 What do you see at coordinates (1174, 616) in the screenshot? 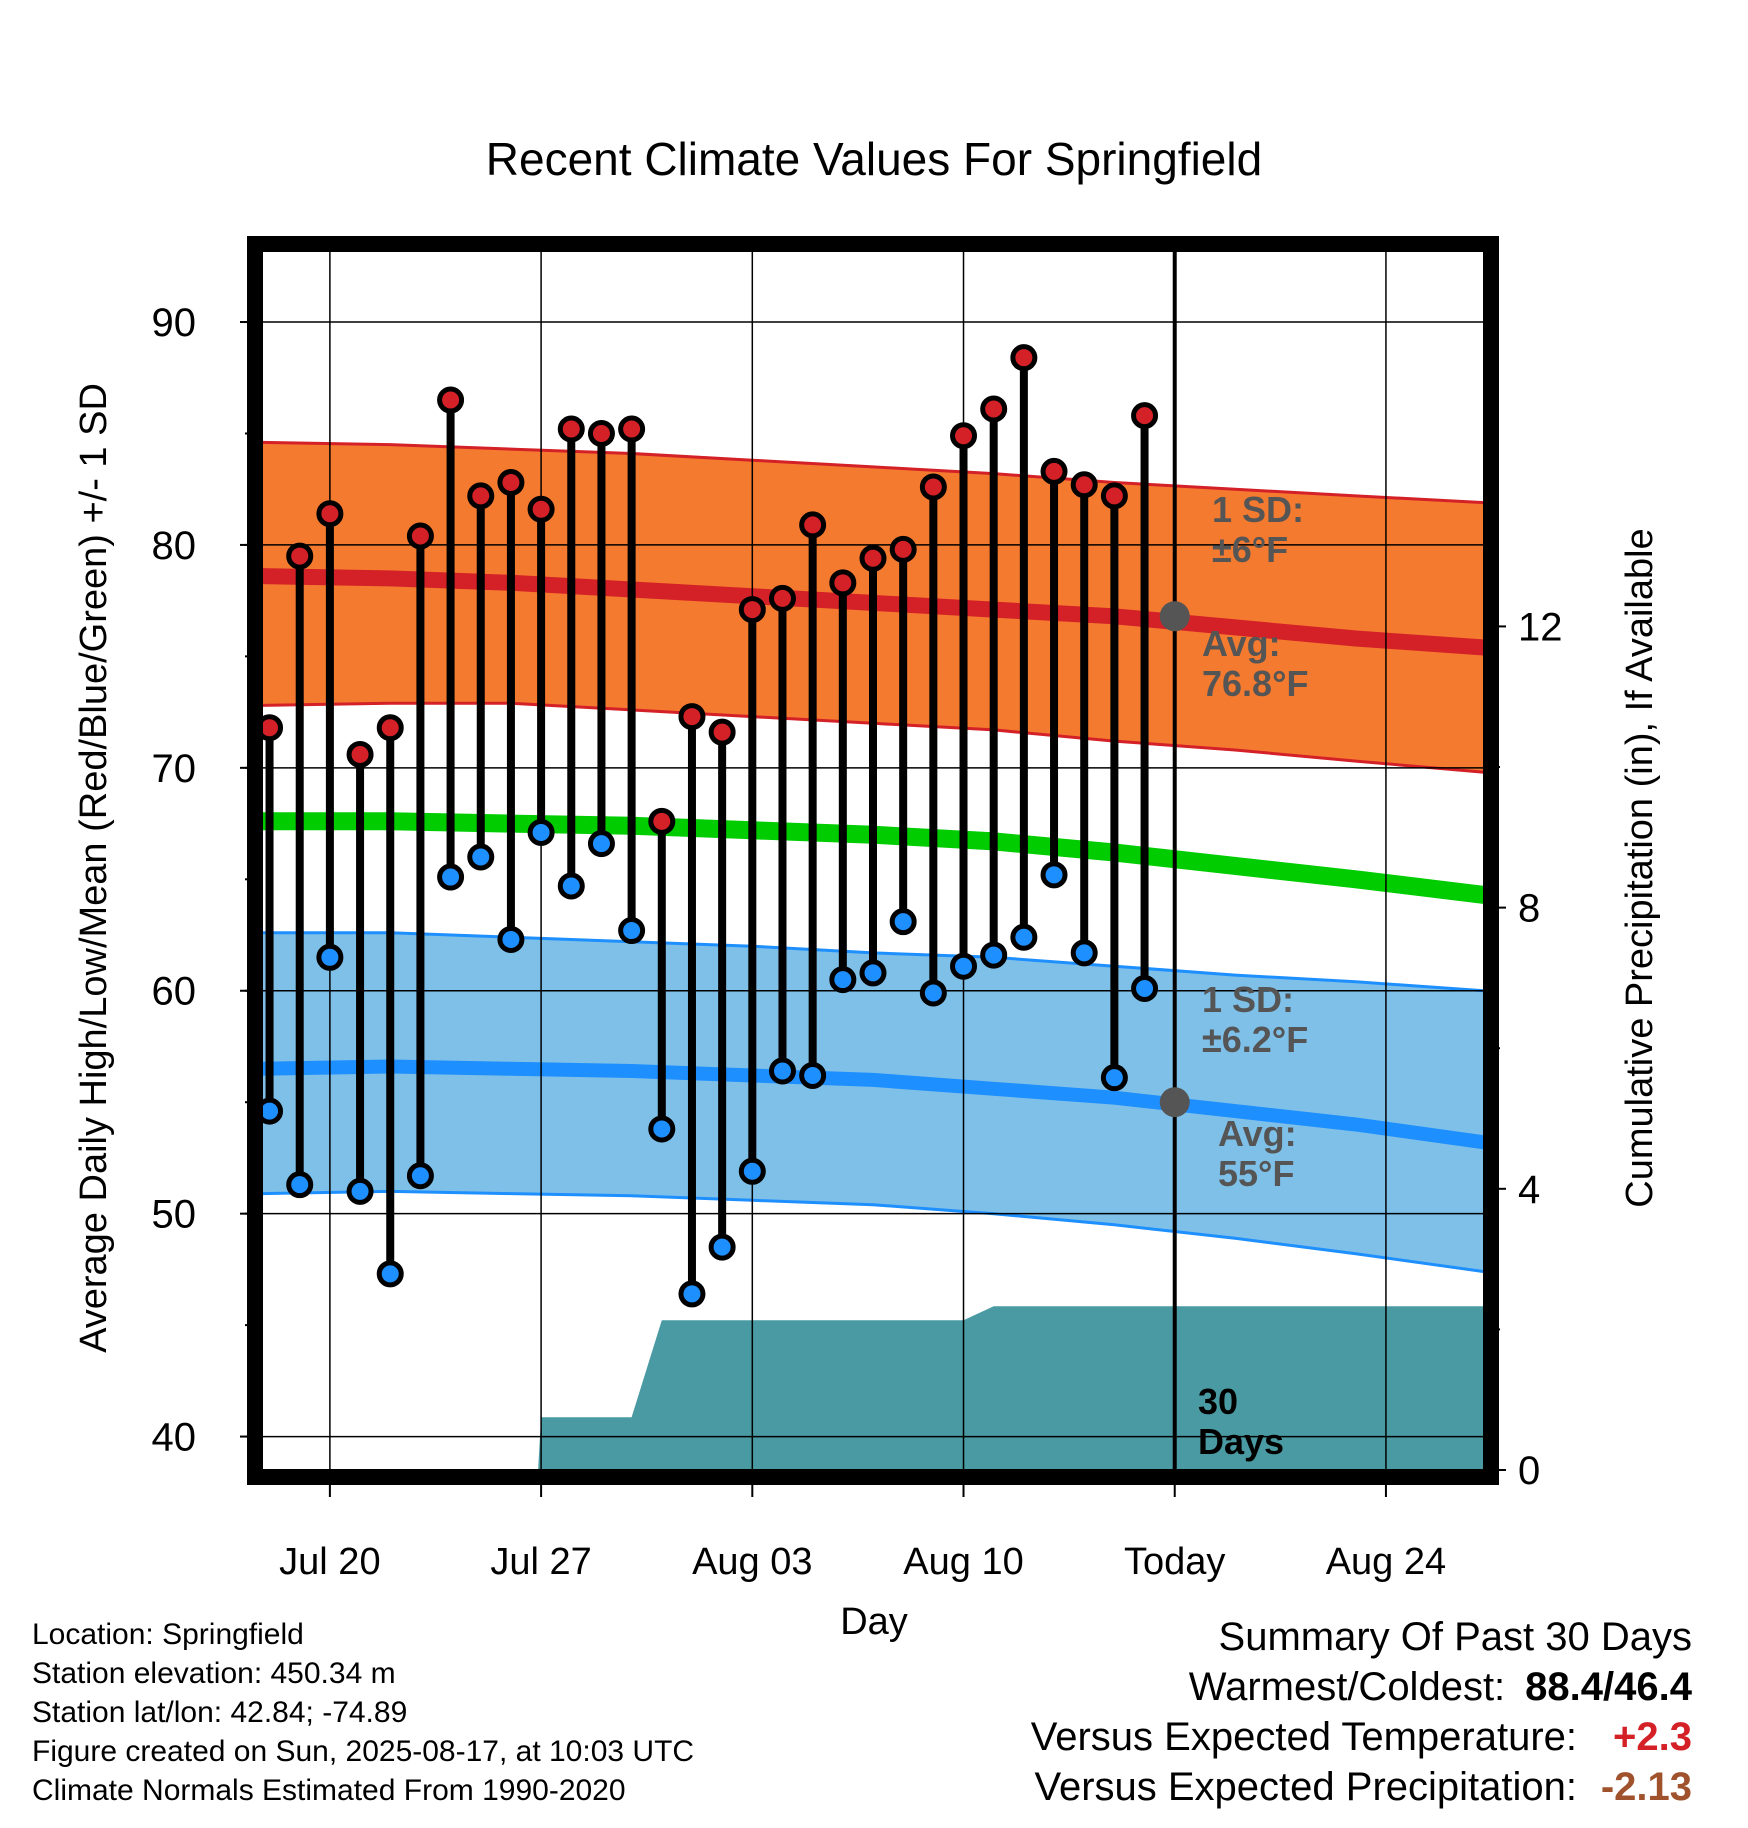
I see `today-high-avg-marker` at bounding box center [1174, 616].